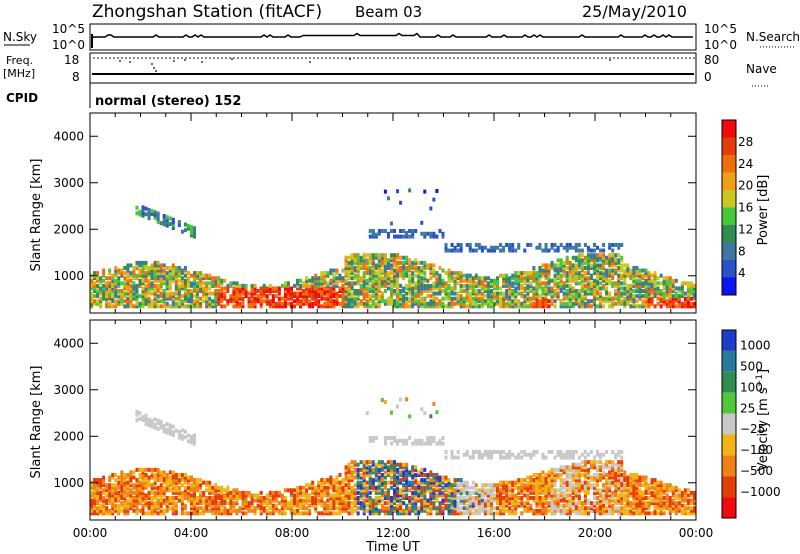  What do you see at coordinates (720, 29) in the screenshot?
I see `nsearch-tick-top: 10^5` at bounding box center [720, 29].